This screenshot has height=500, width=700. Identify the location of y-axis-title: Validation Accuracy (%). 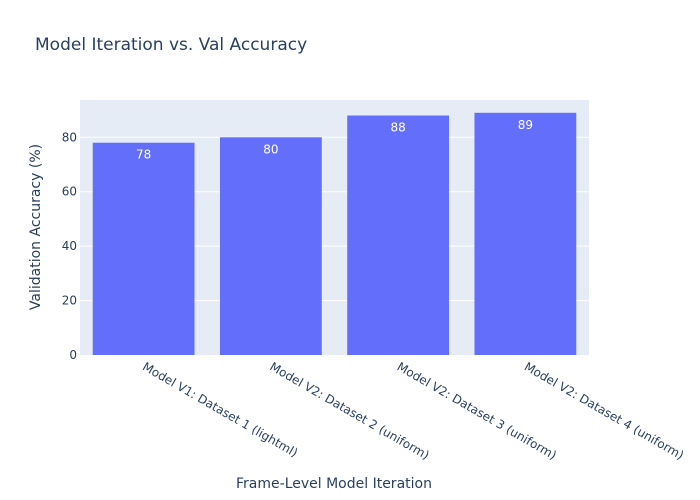
(36, 227).